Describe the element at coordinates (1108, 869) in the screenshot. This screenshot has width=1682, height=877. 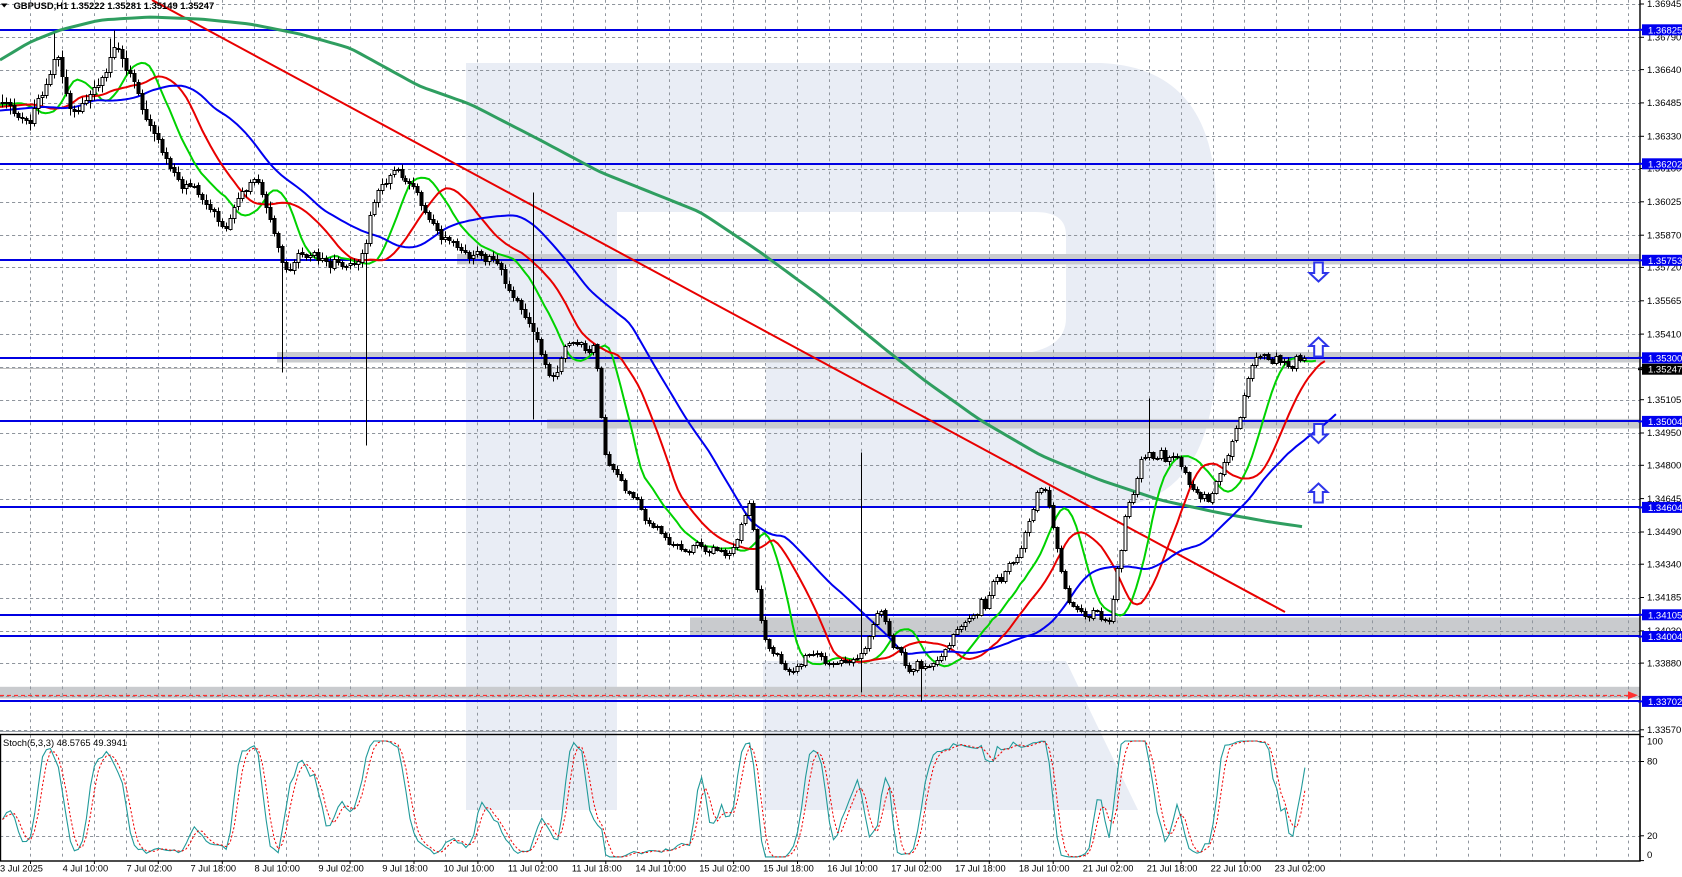
I see `svg-text: 21 Jul 02:00` at that location.